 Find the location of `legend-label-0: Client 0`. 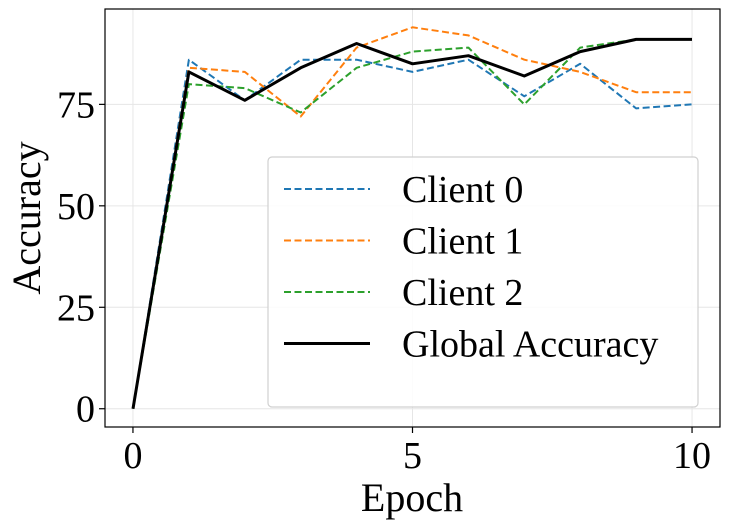

legend-label-0: Client 0 is located at coordinates (462, 190).